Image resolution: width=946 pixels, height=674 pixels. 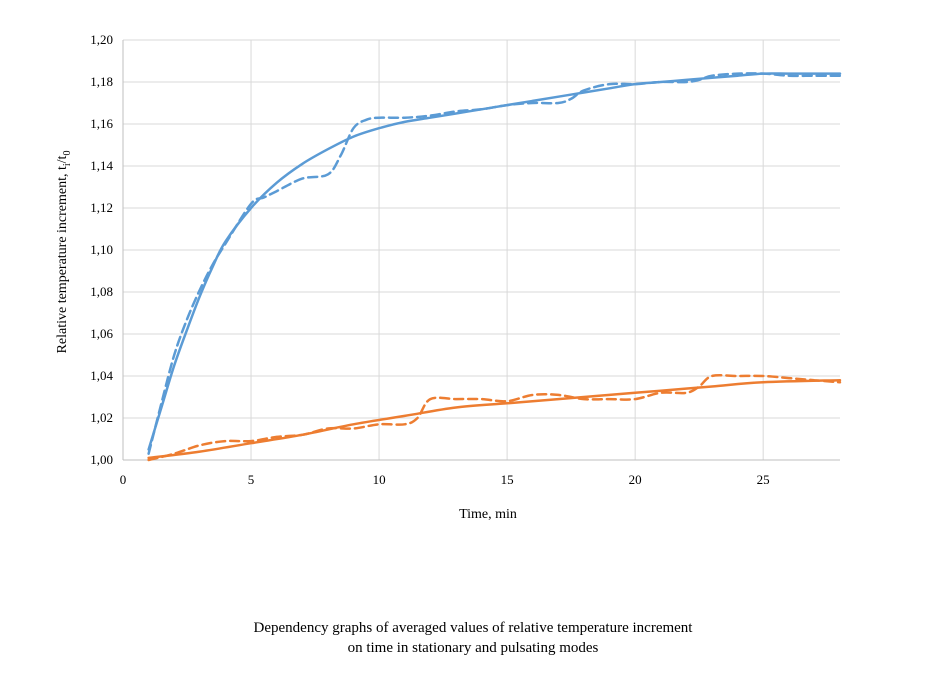 I want to click on y-tick-label: 1,08, so click(x=101, y=291).